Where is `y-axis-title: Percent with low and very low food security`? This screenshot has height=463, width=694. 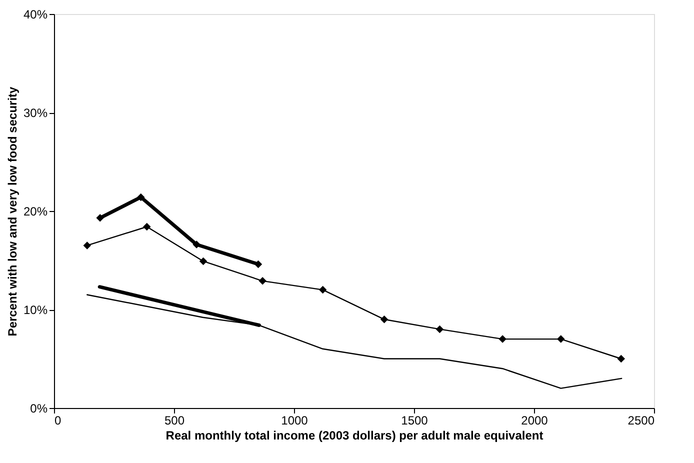
y-axis-title: Percent with low and very low food security is located at coordinates (12, 211).